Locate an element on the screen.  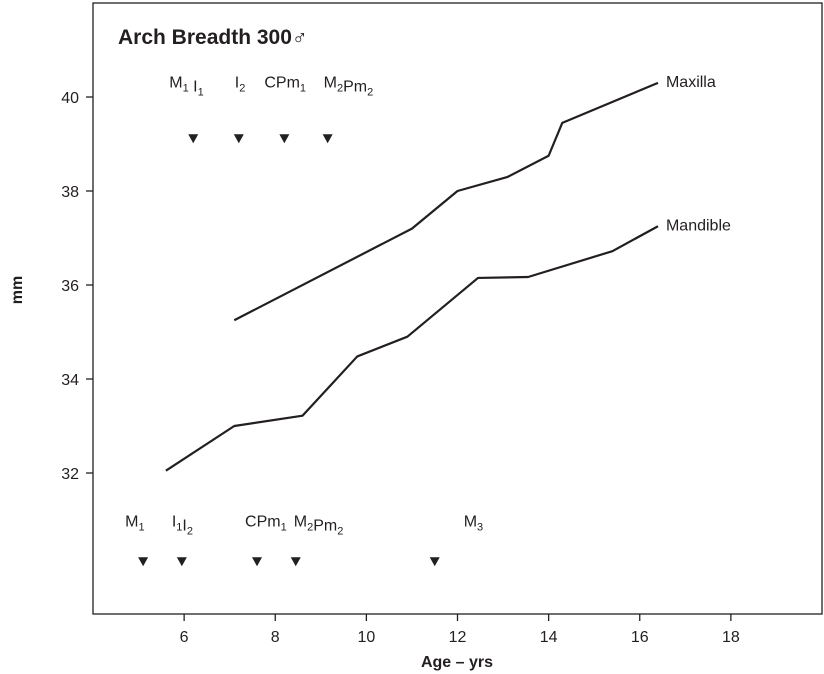
x-tick-label: 6 is located at coordinates (184, 637).